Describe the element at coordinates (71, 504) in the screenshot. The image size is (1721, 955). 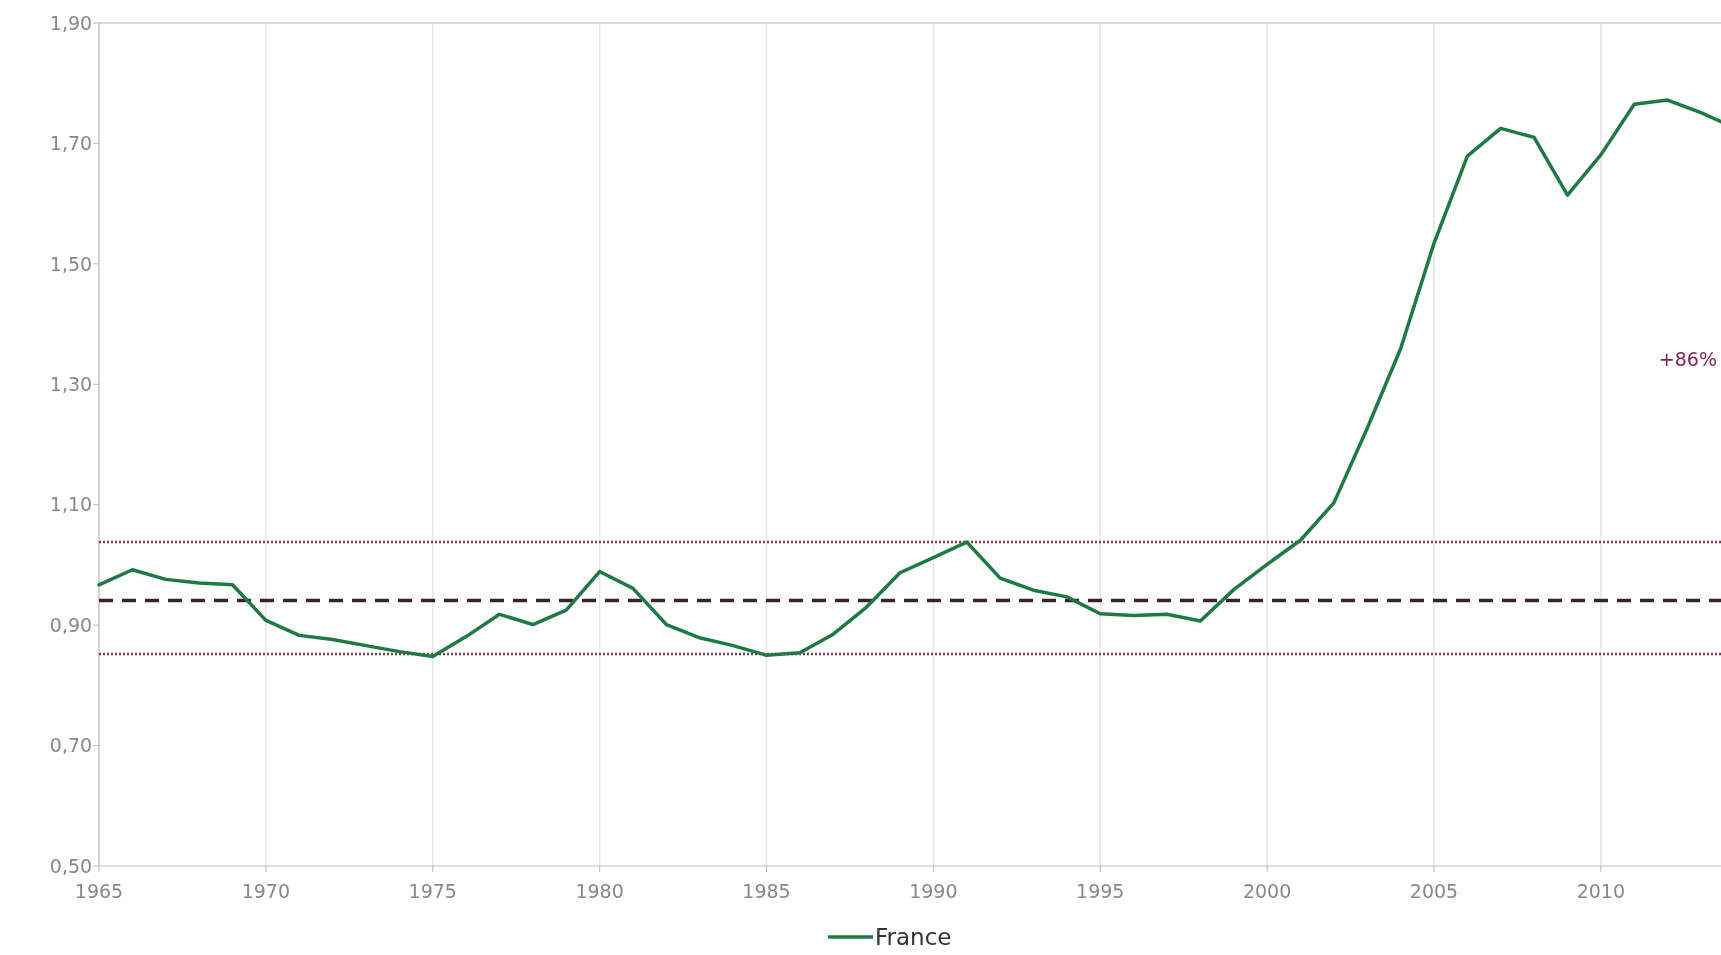
I see `y-tick-label: 1,10` at that location.